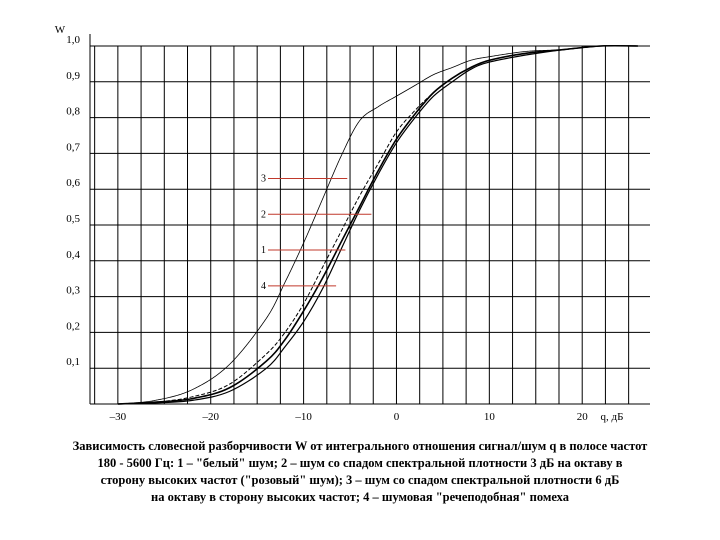  What do you see at coordinates (118, 417) in the screenshot?
I see `x-tick-label: –30` at bounding box center [118, 417].